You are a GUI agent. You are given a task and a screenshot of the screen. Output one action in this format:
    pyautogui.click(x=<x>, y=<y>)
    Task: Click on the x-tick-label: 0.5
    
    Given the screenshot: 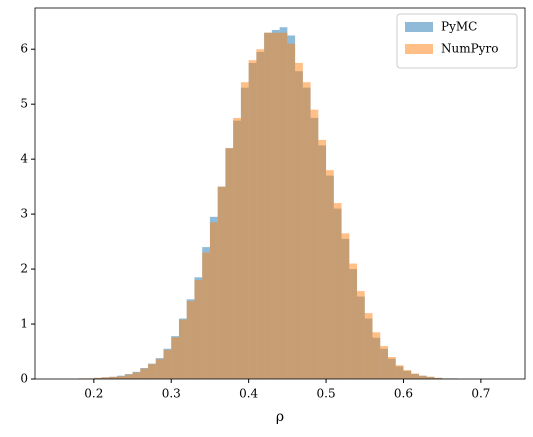 What is the action you would take?
    pyautogui.click(x=326, y=394)
    